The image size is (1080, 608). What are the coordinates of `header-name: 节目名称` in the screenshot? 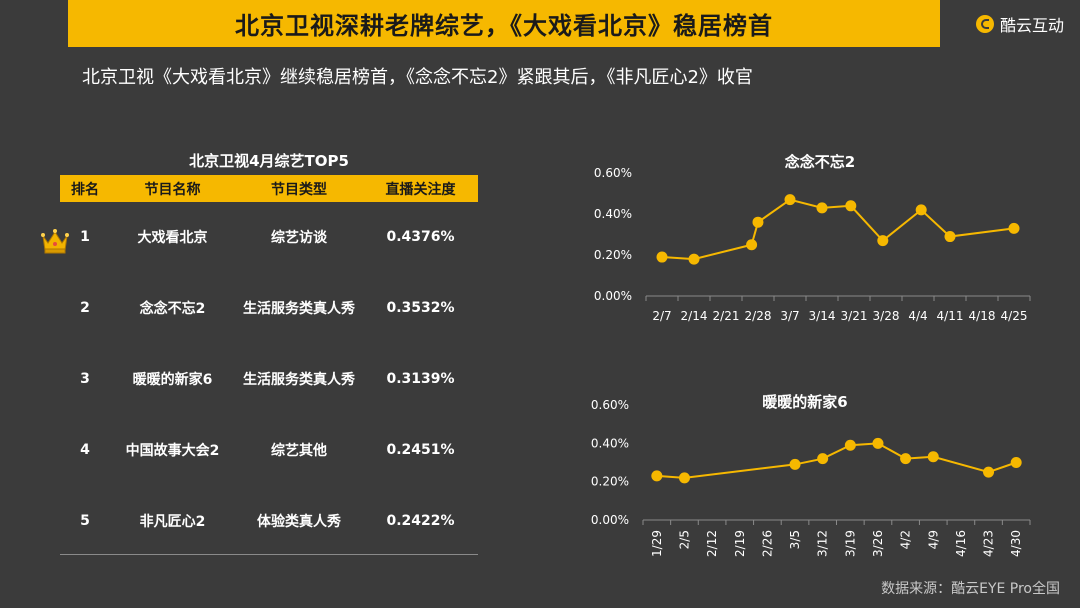 It's located at (172, 189).